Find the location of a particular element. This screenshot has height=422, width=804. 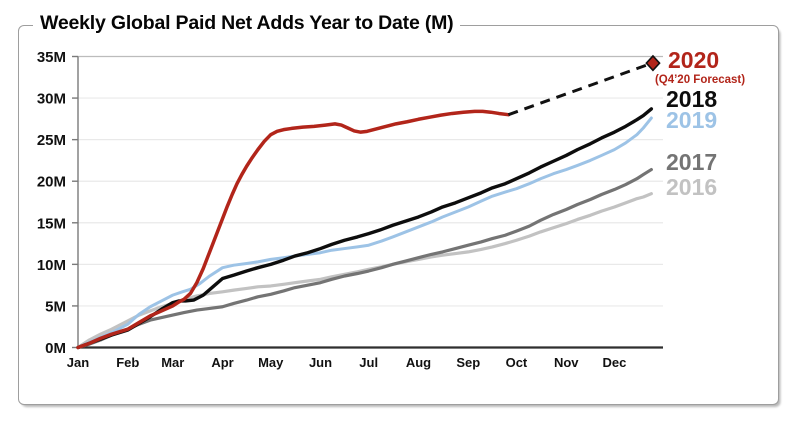

y-axis-label: 20M is located at coordinates (51, 182).